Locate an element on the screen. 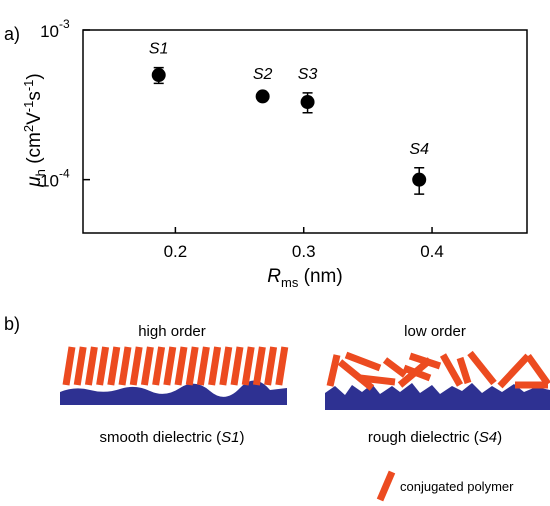  caption-part: S4 is located at coordinates (488, 437).